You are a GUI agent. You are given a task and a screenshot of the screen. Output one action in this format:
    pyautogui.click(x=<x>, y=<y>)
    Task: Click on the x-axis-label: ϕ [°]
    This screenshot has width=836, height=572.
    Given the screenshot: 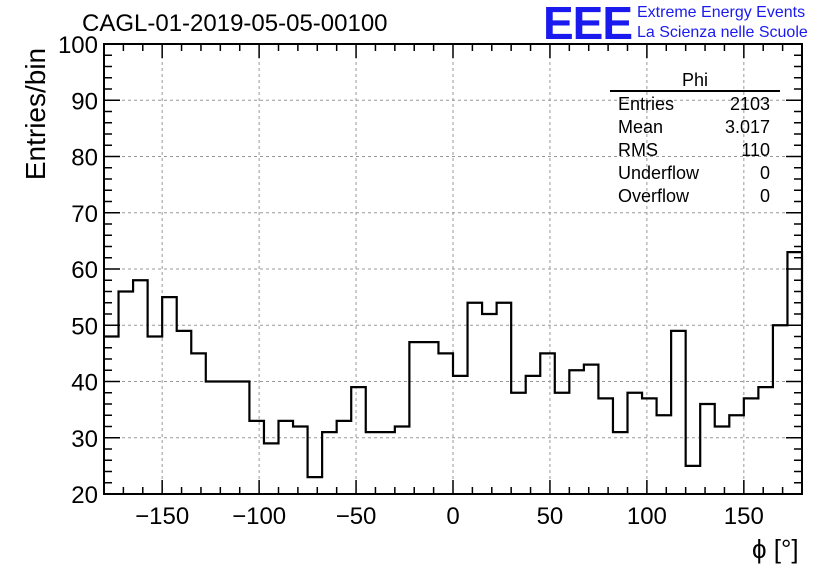 What is the action you would take?
    pyautogui.click(x=775, y=549)
    